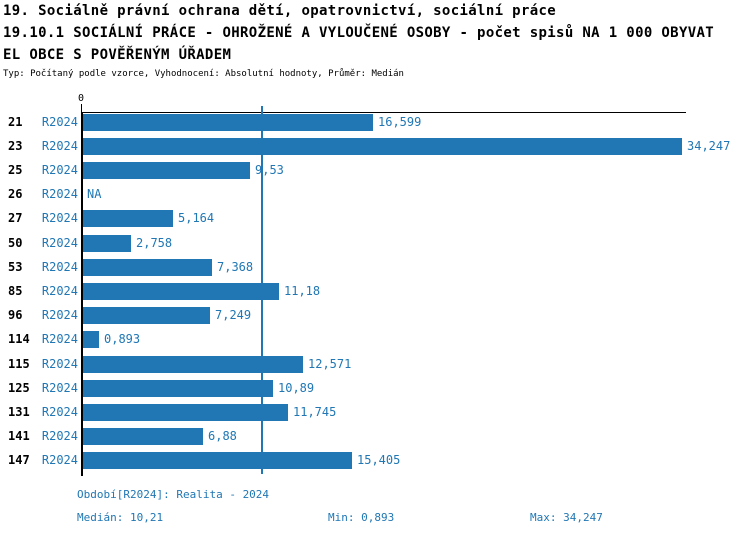 The image size is (750, 534). What do you see at coordinates (233, 315) in the screenshot?
I see `bar-value-label: 7,249` at bounding box center [233, 315].